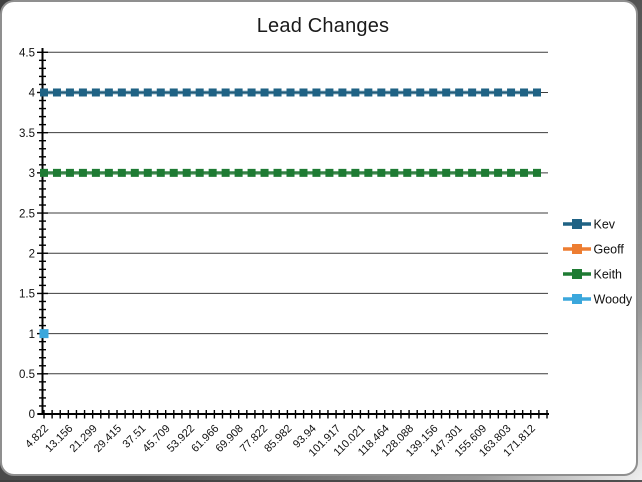  I want to click on legend-label: Woody, so click(613, 299).